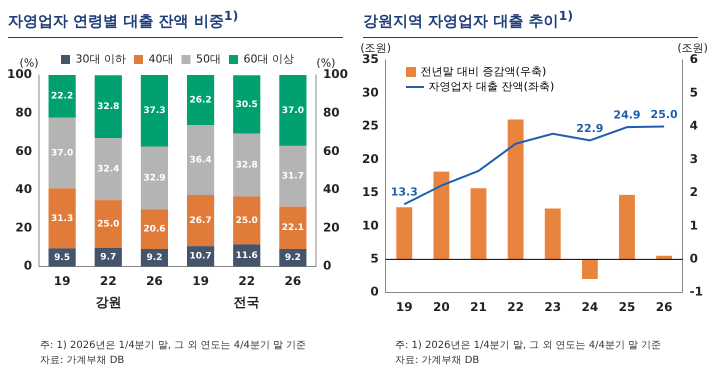 This screenshot has height=388, width=710. What do you see at coordinates (292, 258) in the screenshot?
I see `data-label: 9.2` at bounding box center [292, 258].